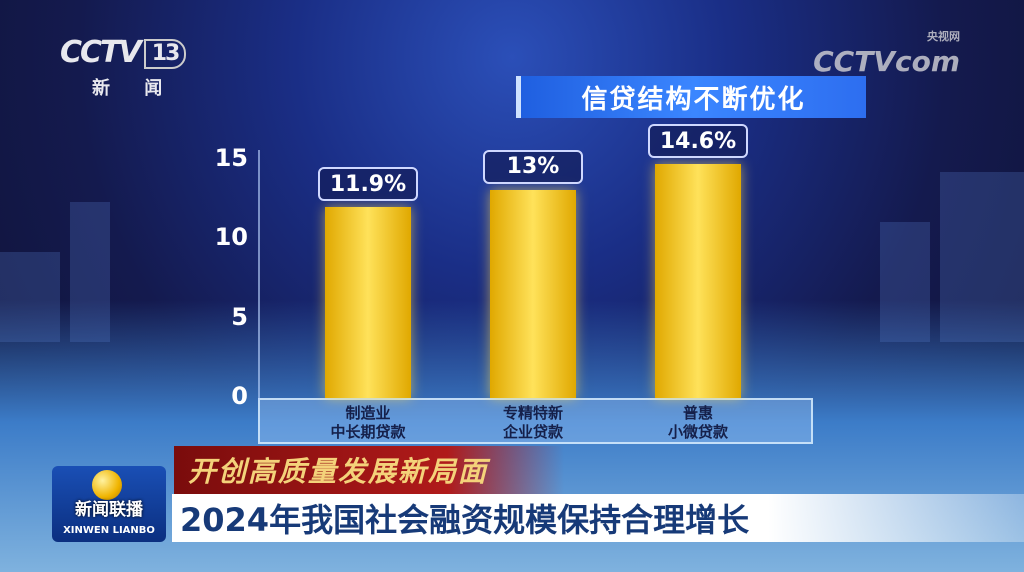 The width and height of the screenshot is (1024, 572). I want to click on cctv-com-watermark: CCTVcom, so click(886, 62).